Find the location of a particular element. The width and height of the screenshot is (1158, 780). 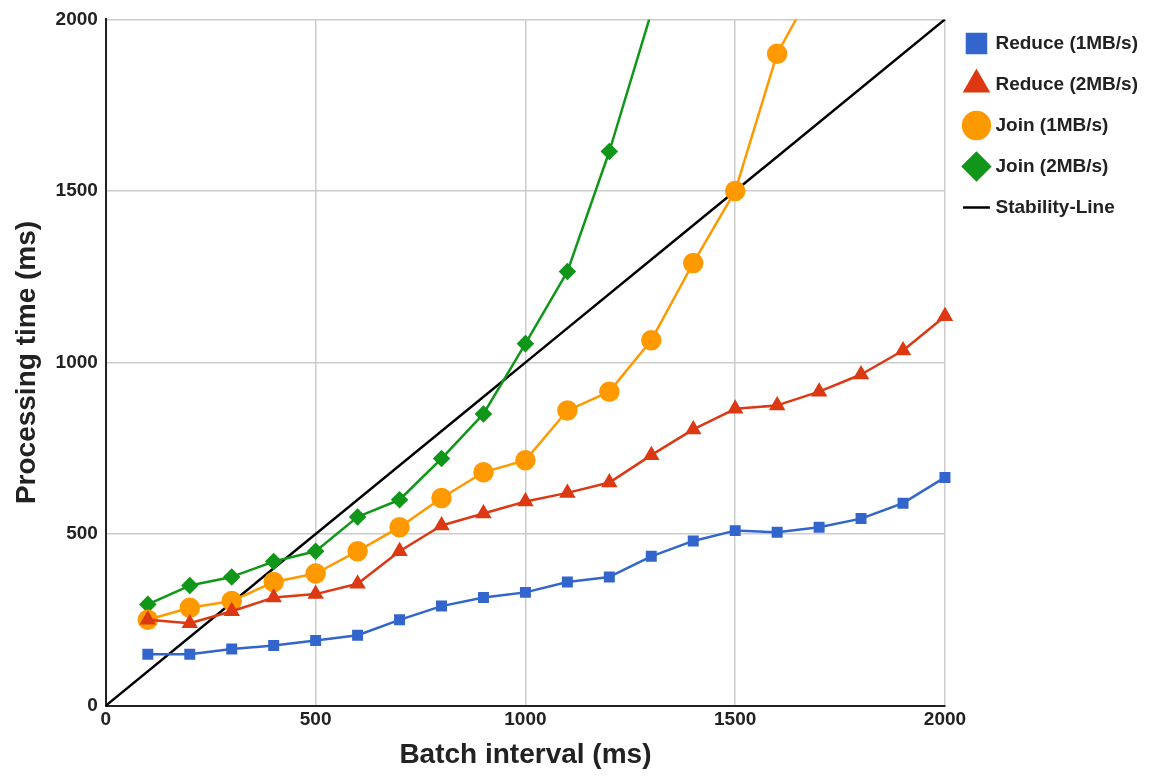

y-tick-label: 500 is located at coordinates (82, 533).